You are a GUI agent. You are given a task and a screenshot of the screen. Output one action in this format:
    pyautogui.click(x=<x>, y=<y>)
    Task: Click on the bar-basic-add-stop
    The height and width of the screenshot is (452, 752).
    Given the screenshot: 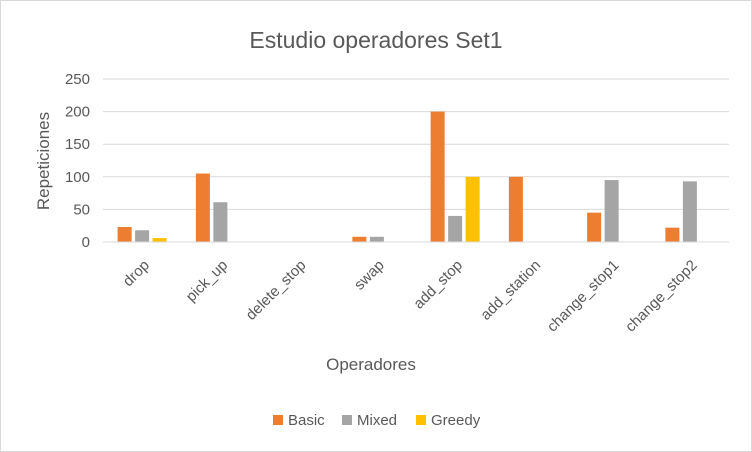 What is the action you would take?
    pyautogui.click(x=437, y=176)
    